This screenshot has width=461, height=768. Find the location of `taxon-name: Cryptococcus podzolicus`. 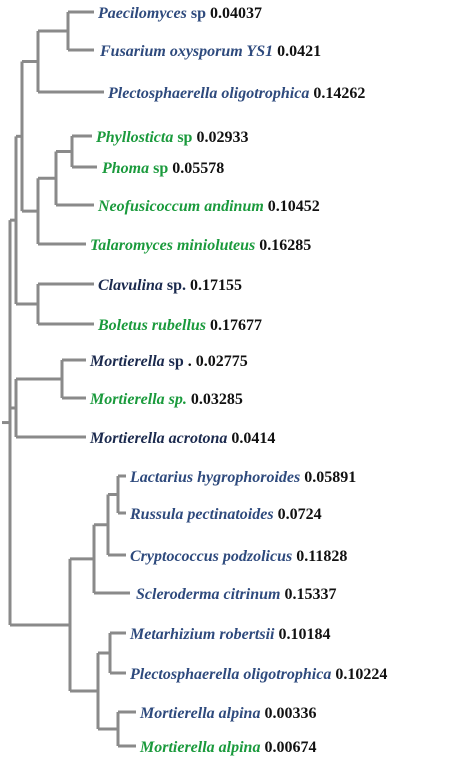

taxon-name: Cryptococcus podzolicus is located at coordinates (211, 556).